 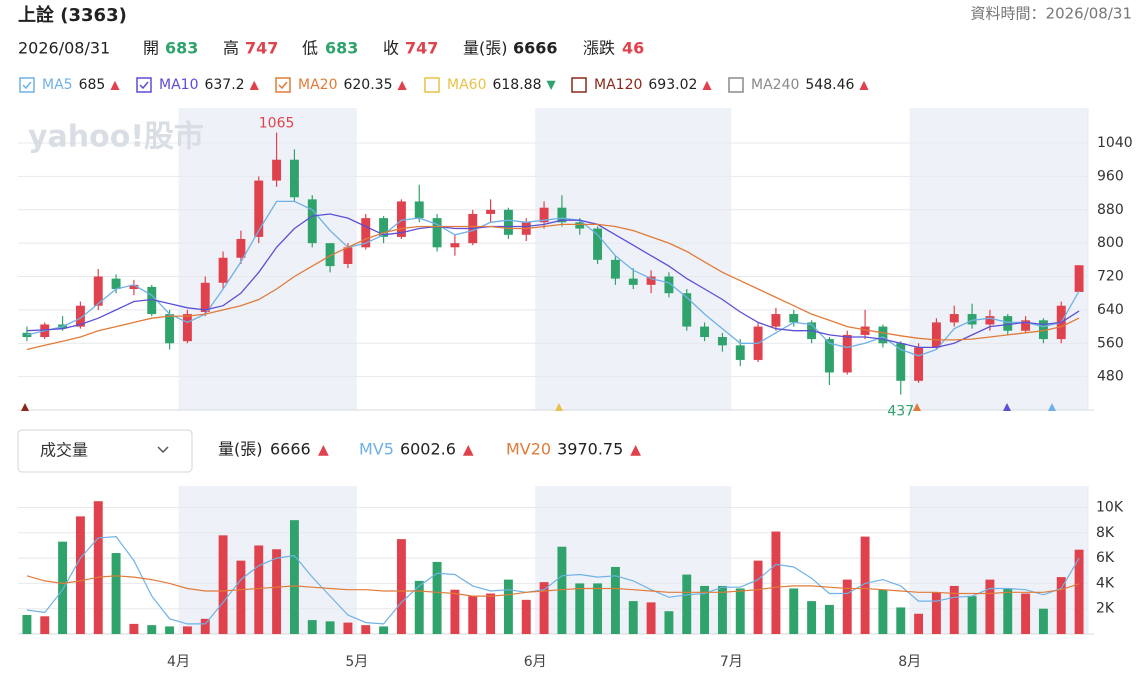 What do you see at coordinates (1105, 558) in the screenshot?
I see `y-tick-label: 6K` at bounding box center [1105, 558].